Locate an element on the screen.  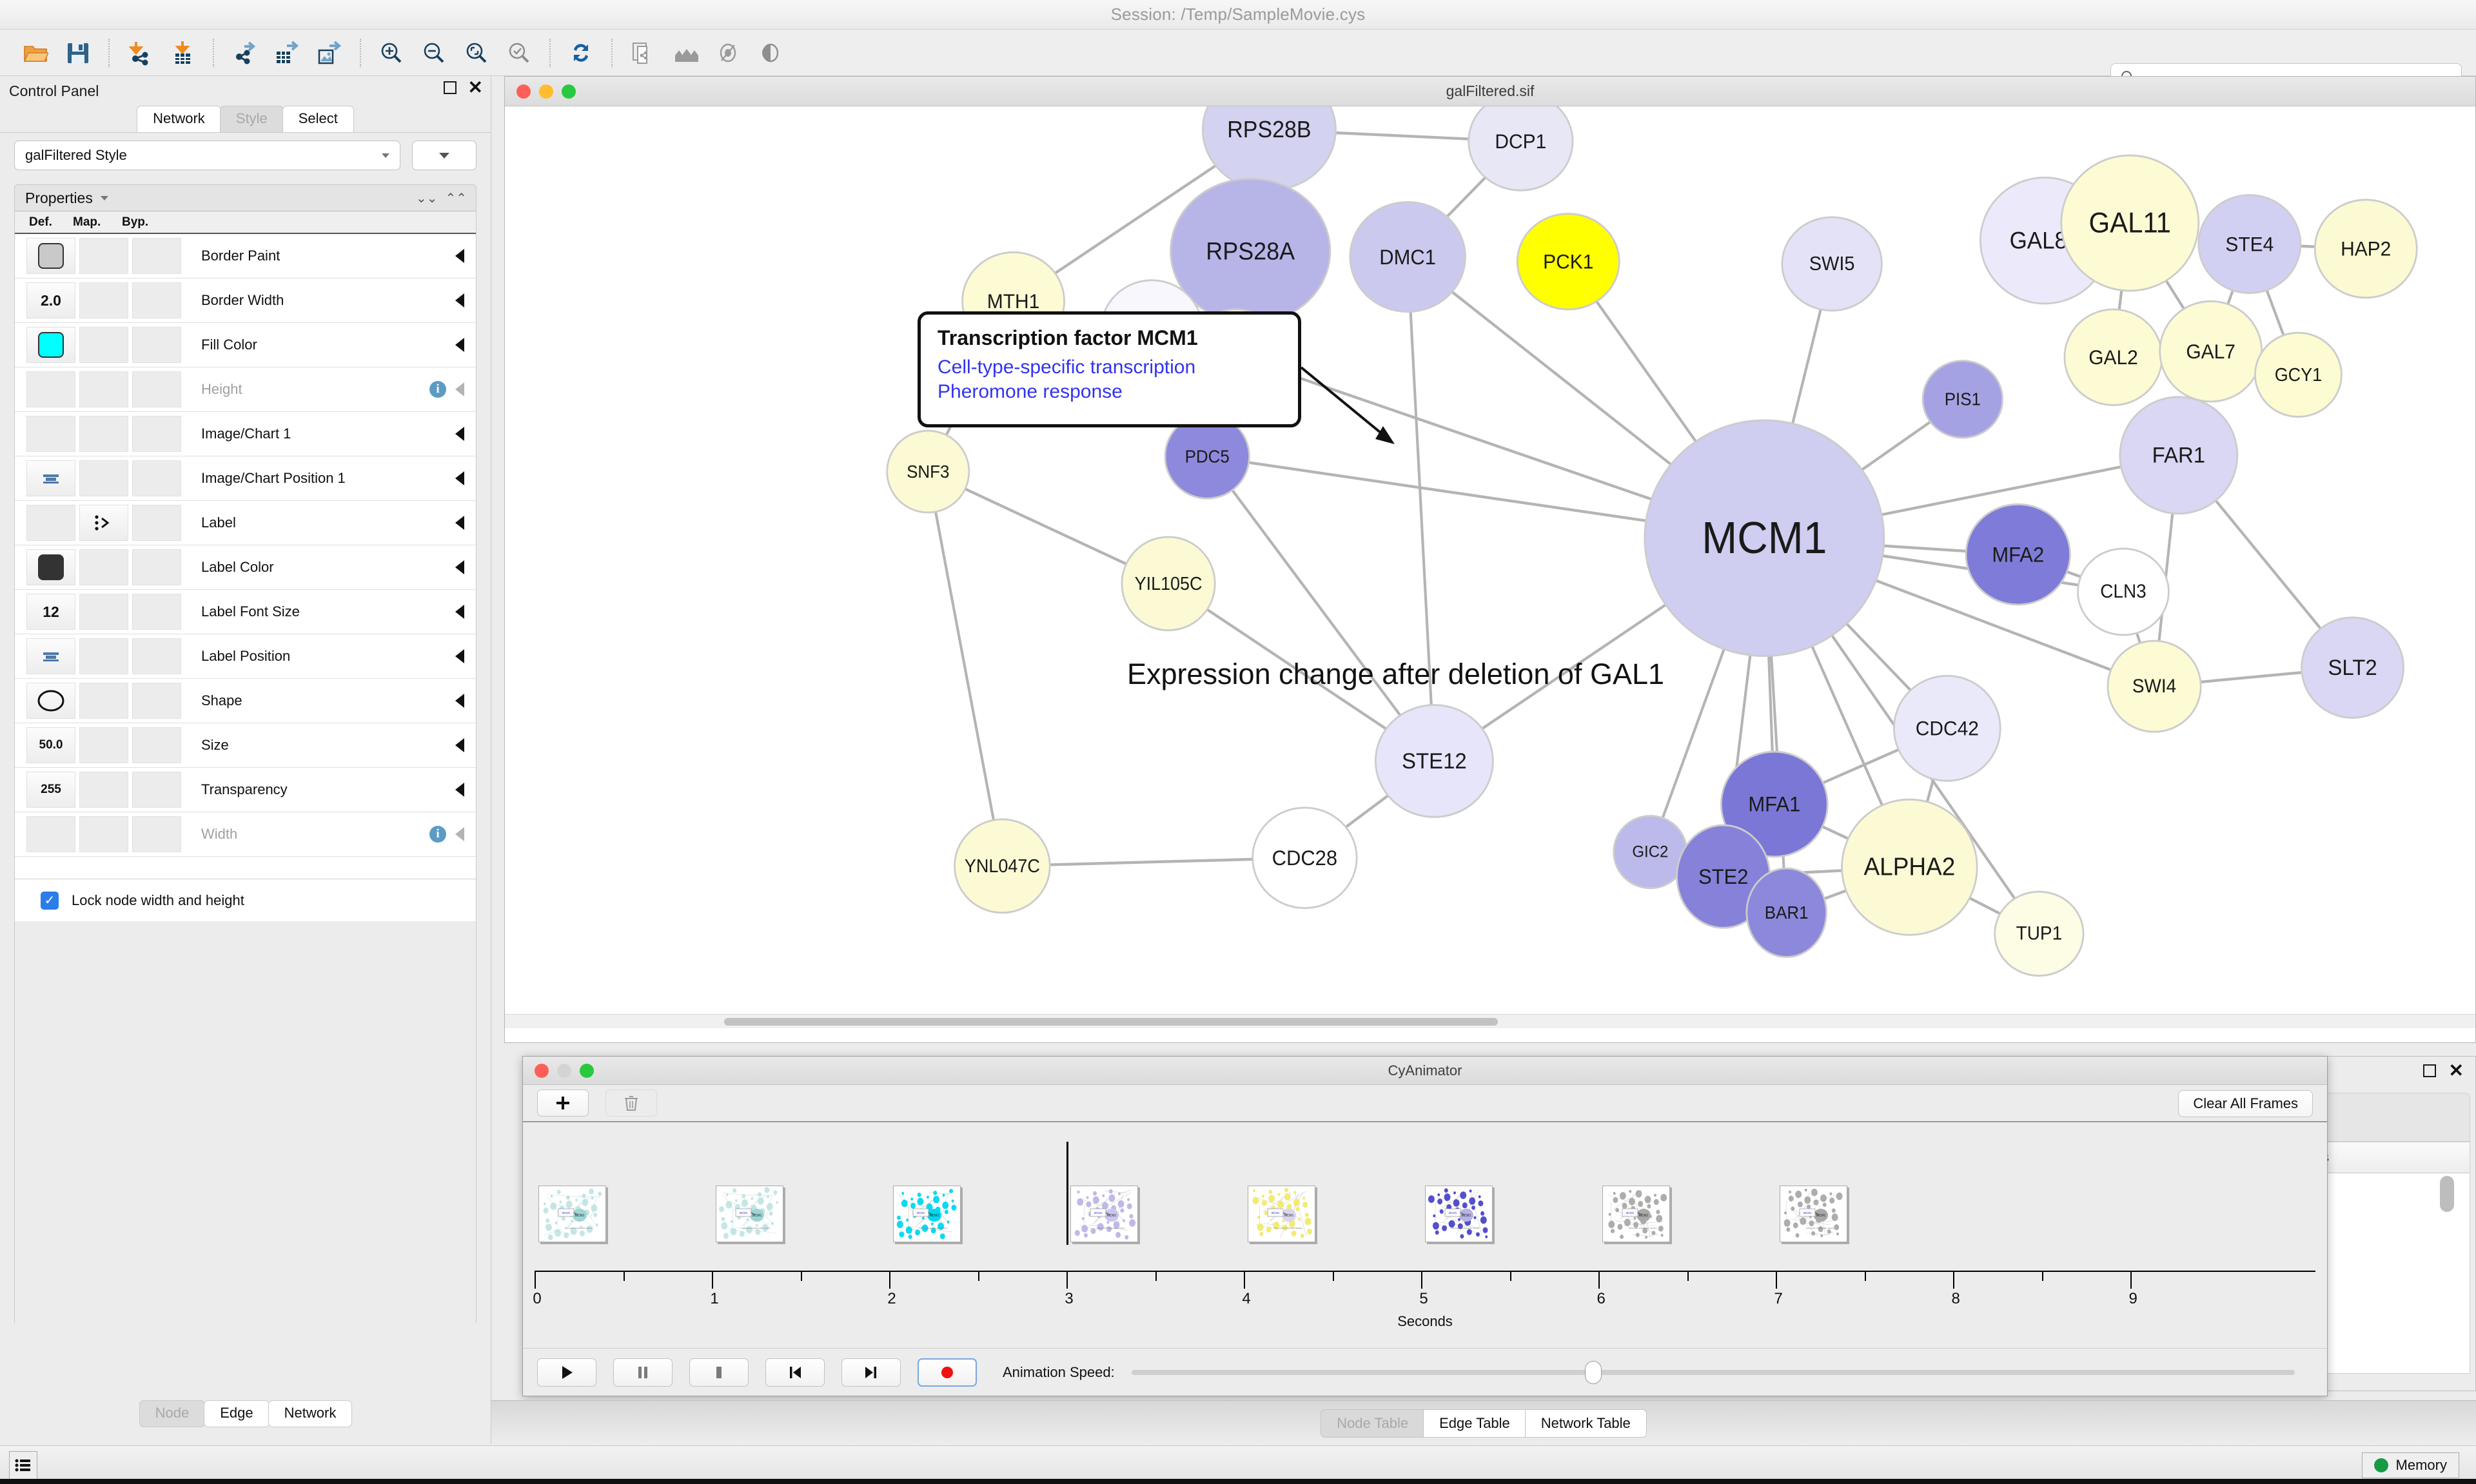
property-row: Image/Chart Position 1 is located at coordinates (245, 478).